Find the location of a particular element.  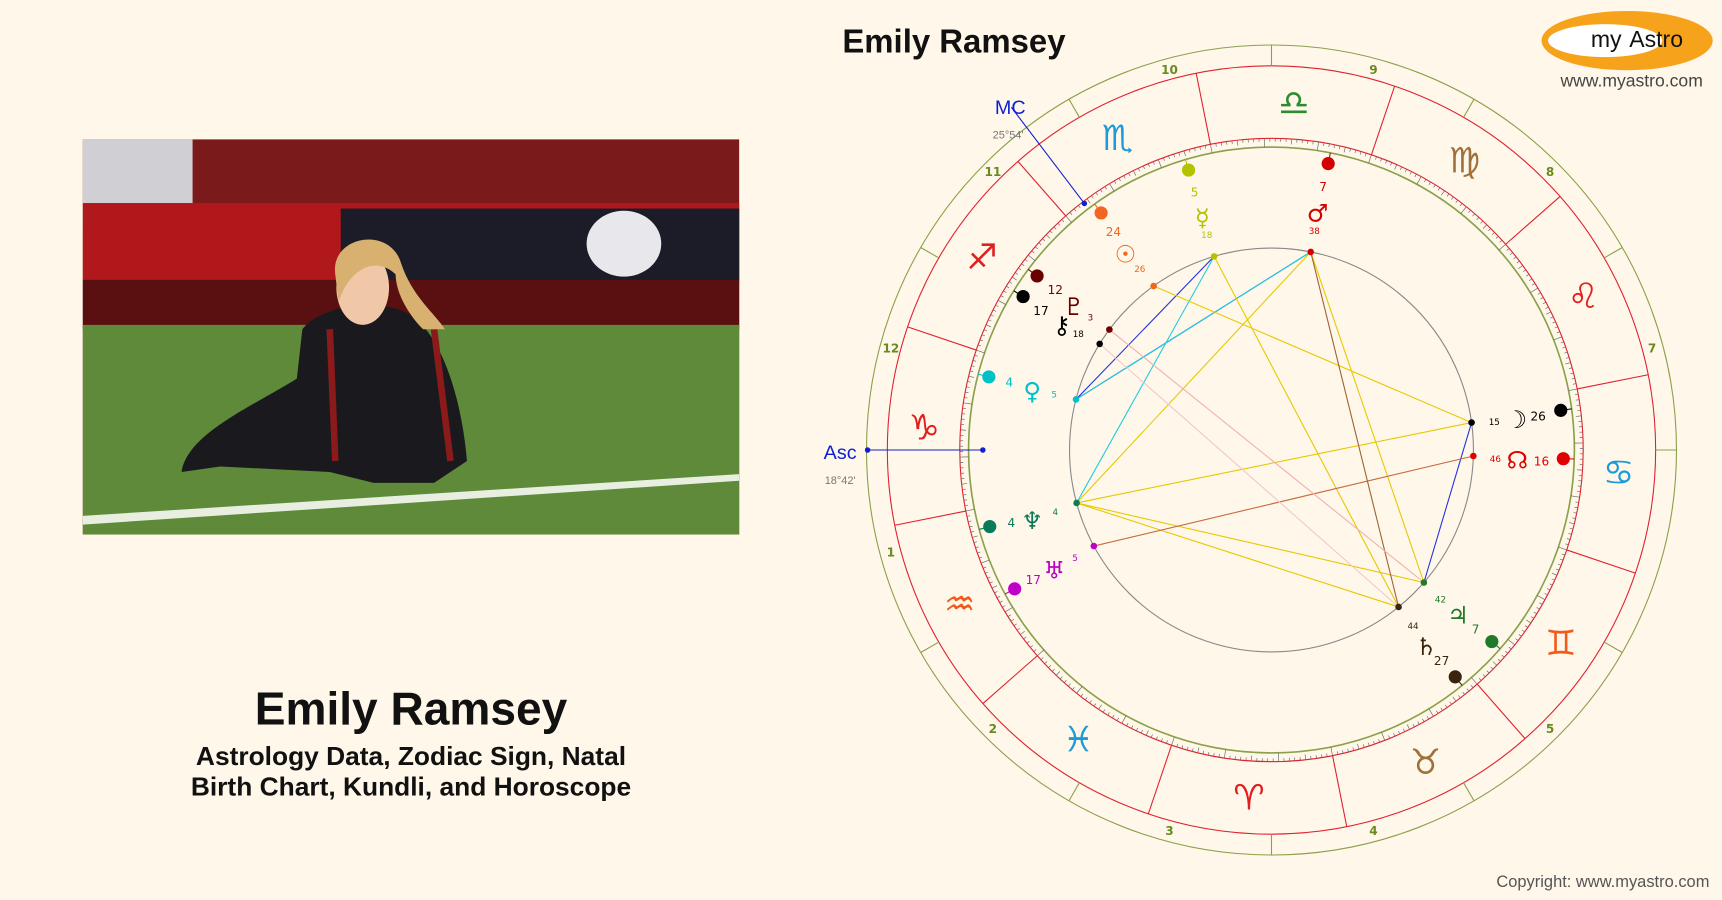

planet-degree: 17 is located at coordinates (1040, 311).